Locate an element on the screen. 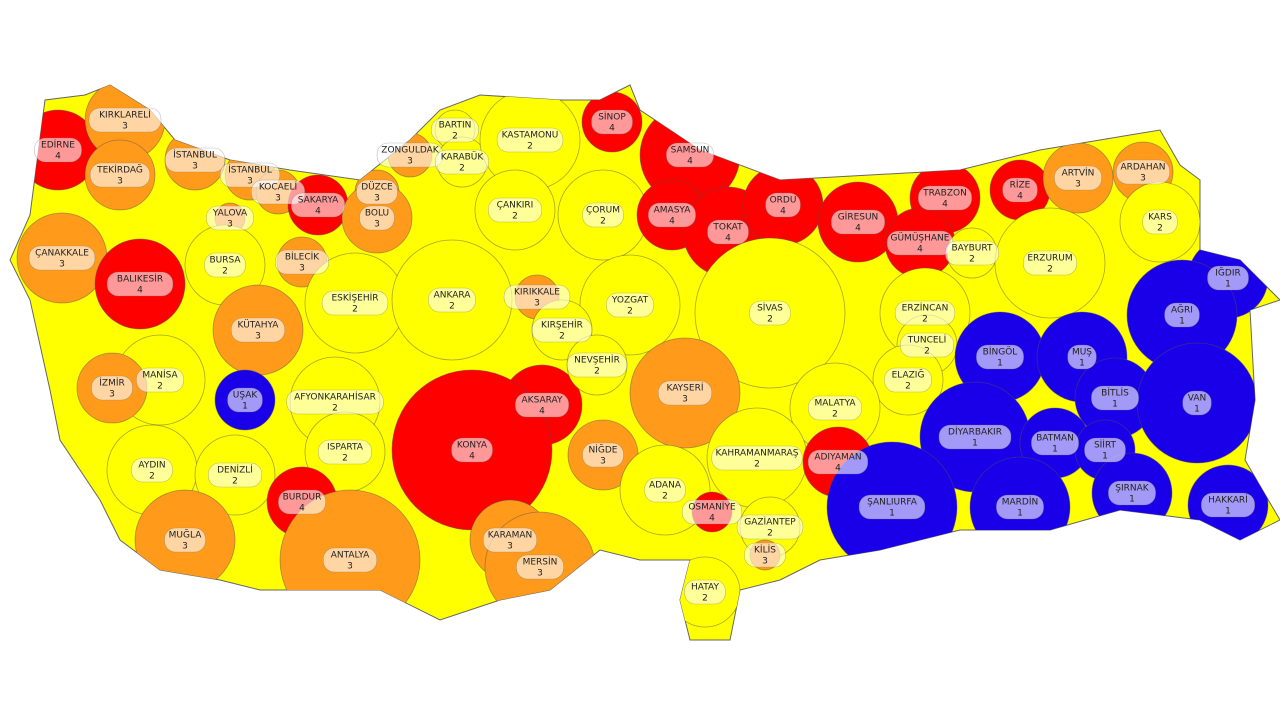 The image size is (1280, 720). province-name: RİZE is located at coordinates (1020, 185).